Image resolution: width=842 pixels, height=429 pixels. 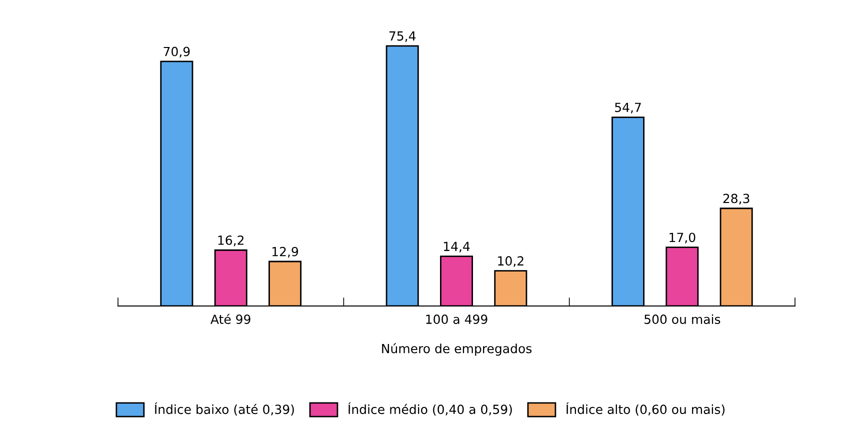 What do you see at coordinates (430, 409) in the screenshot?
I see `legend-label: Índice médio (0,40 a 0,59)` at bounding box center [430, 409].